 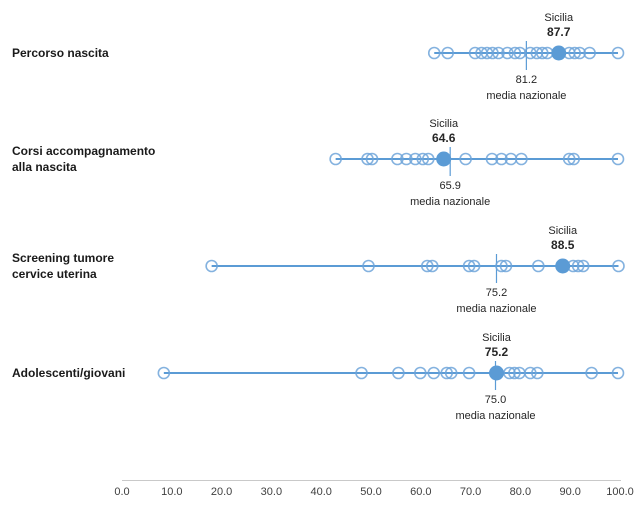 I want to click on national-mean-value: 75.0, so click(x=495, y=400).